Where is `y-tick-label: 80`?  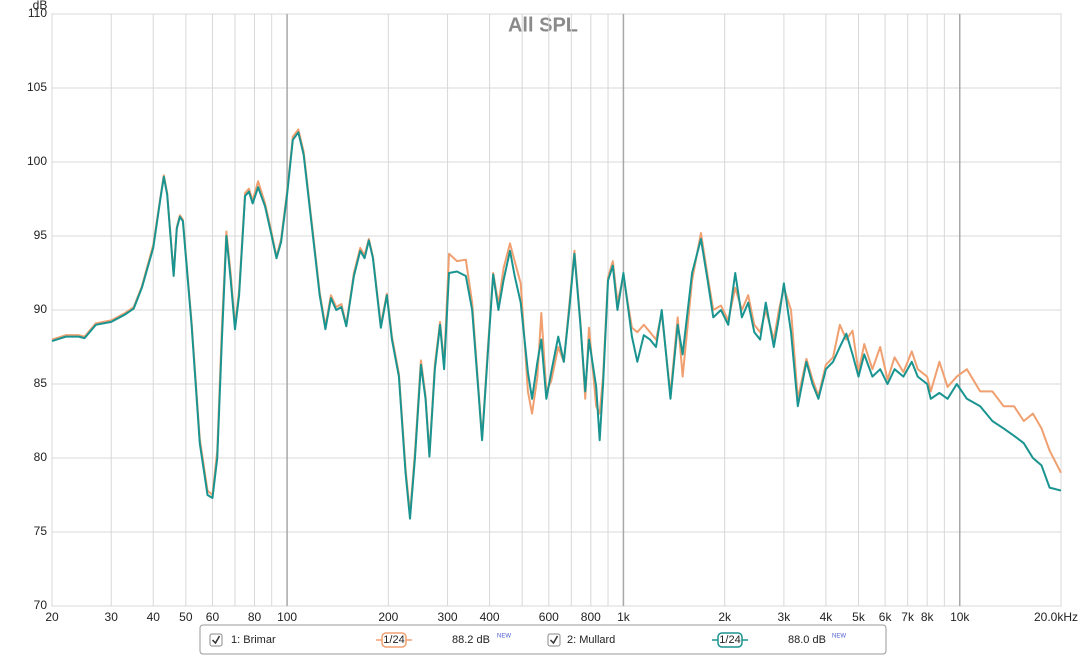
y-tick-label: 80 is located at coordinates (41, 457).